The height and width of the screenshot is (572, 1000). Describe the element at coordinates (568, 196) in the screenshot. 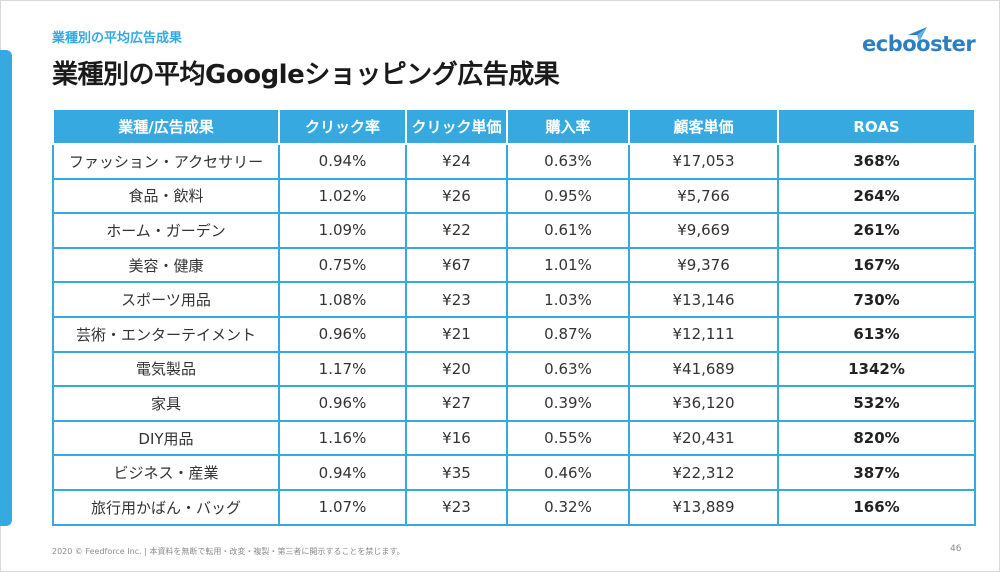

I see `conversion-rate-cell: 0.95%` at that location.